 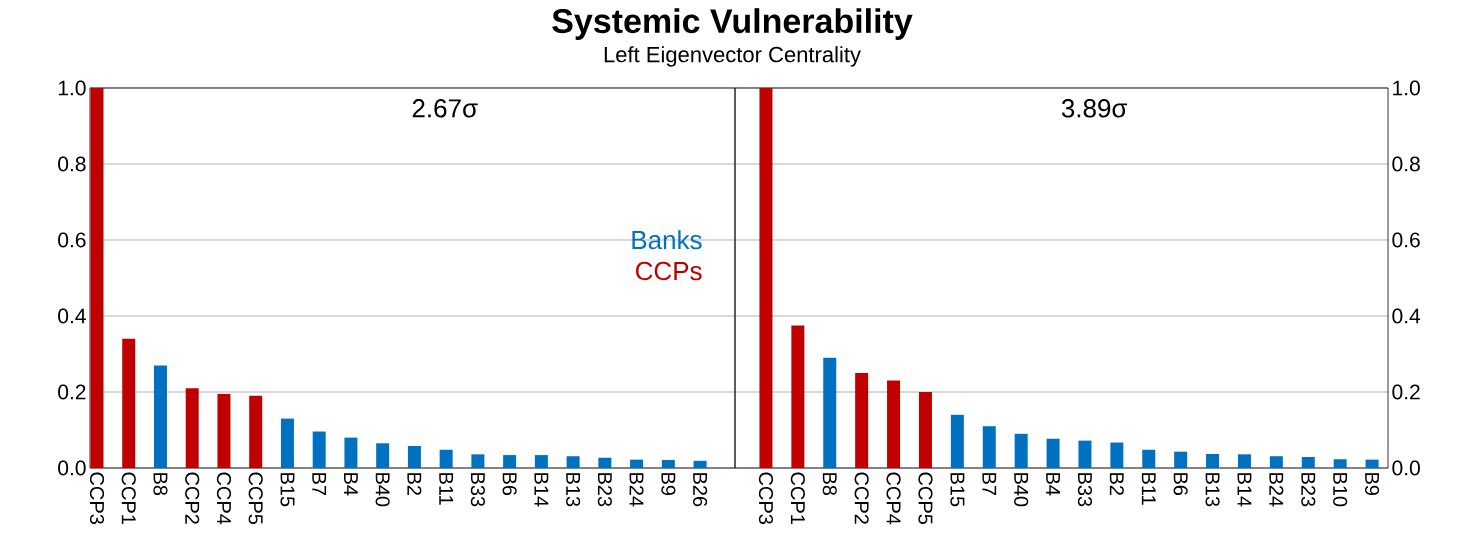 What do you see at coordinates (72, 88) in the screenshot?
I see `y-tick-label: 1.0` at bounding box center [72, 88].